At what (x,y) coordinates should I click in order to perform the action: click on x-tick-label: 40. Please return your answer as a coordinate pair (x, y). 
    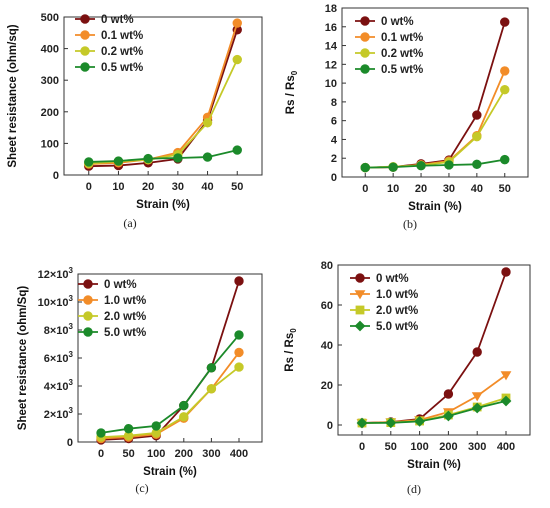
    Looking at the image, I should click on (477, 189).